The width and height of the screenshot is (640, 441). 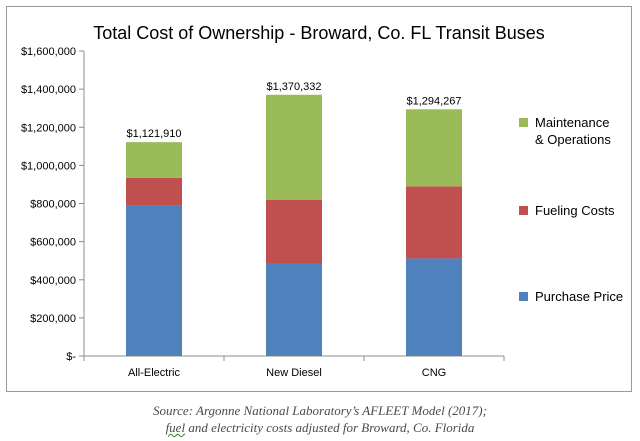 I want to click on y-tick-label: $1,000,000, so click(x=48, y=166).